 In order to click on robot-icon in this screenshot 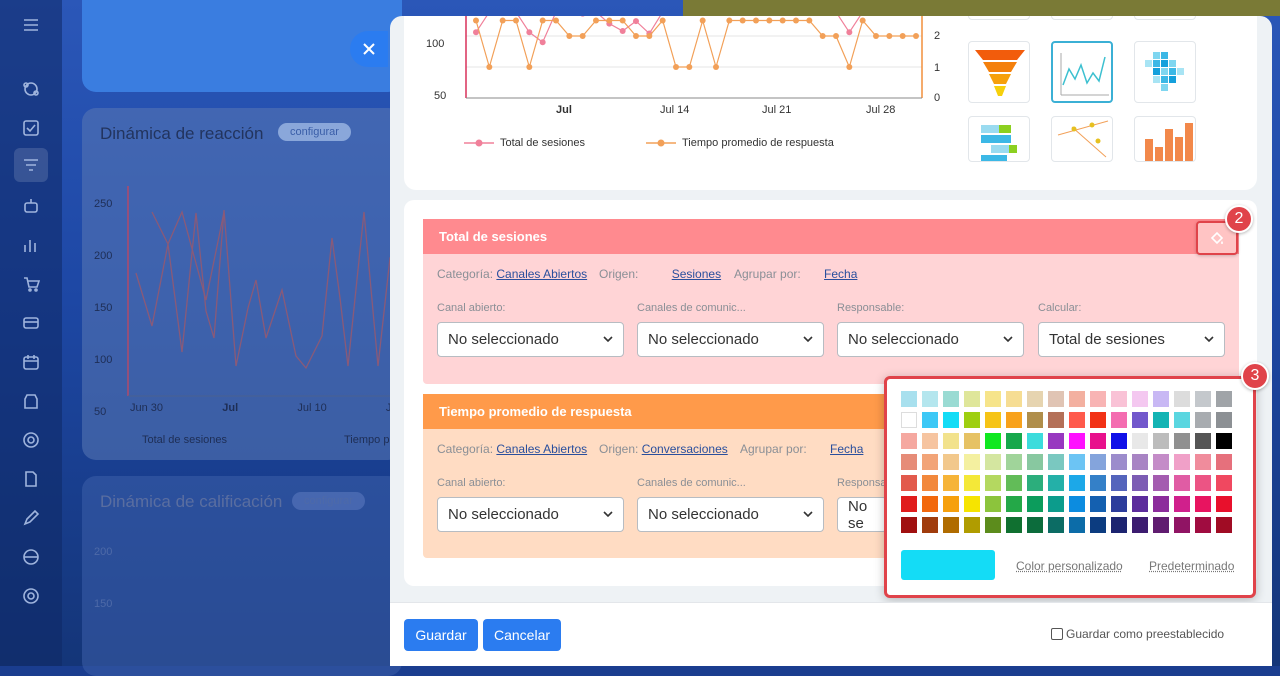, I will do `click(31, 206)`.